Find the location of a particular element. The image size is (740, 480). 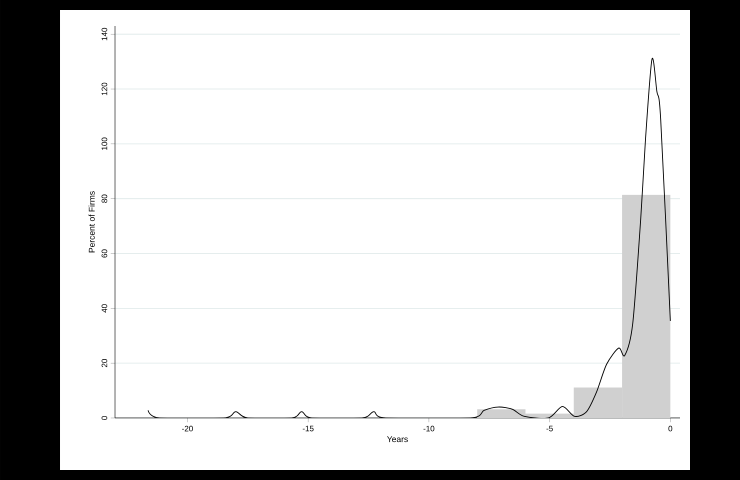

x-axis-title: Years is located at coordinates (397, 439).